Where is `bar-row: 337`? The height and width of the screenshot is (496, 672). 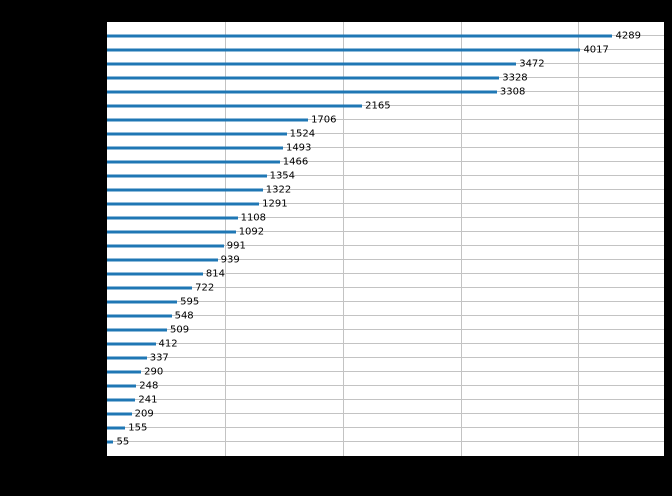 bar-row: 337 is located at coordinates (385, 358).